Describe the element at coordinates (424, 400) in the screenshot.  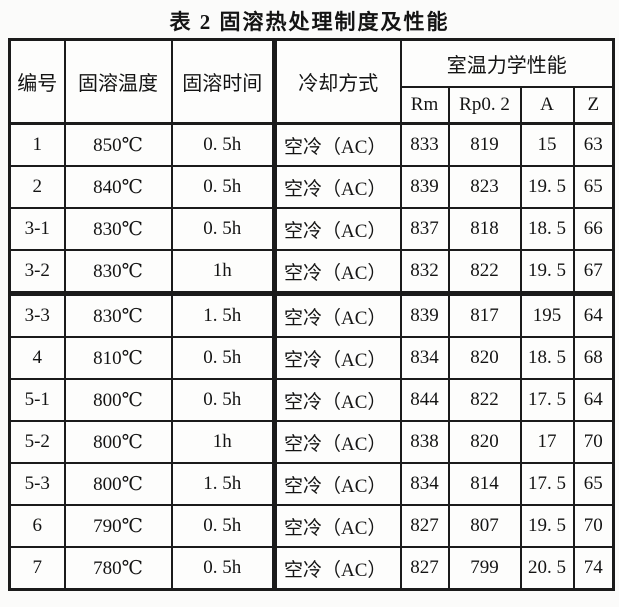
I see `cell-rm: 844` at that location.